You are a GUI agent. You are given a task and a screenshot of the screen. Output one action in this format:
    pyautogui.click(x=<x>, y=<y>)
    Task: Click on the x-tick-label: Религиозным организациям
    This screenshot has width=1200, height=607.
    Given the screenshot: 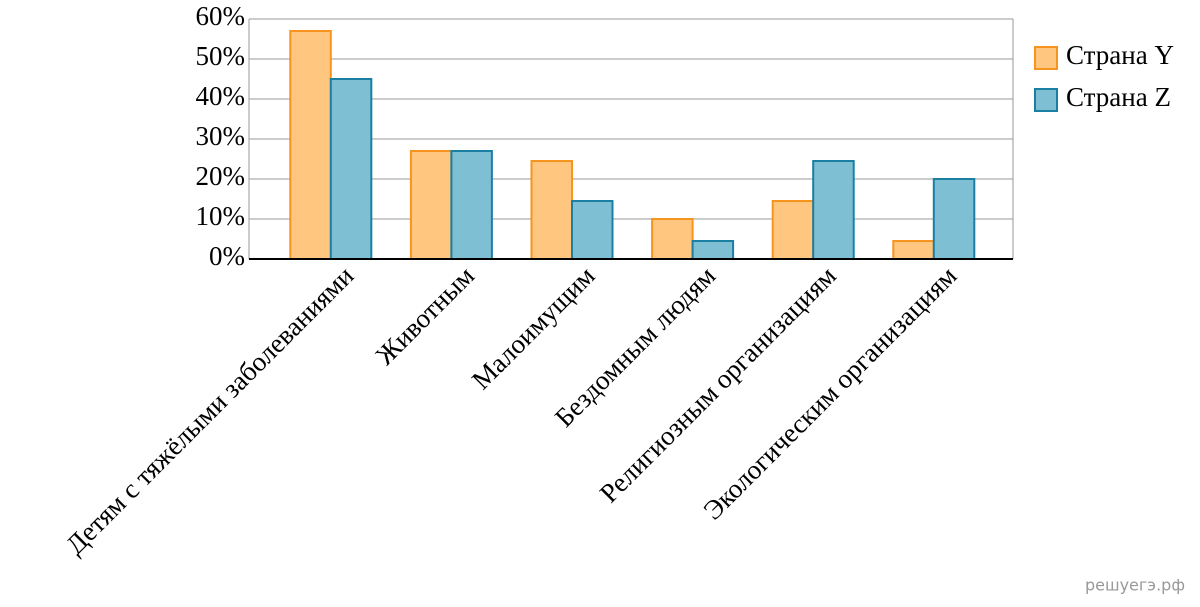 What is the action you would take?
    pyautogui.click(x=718, y=384)
    